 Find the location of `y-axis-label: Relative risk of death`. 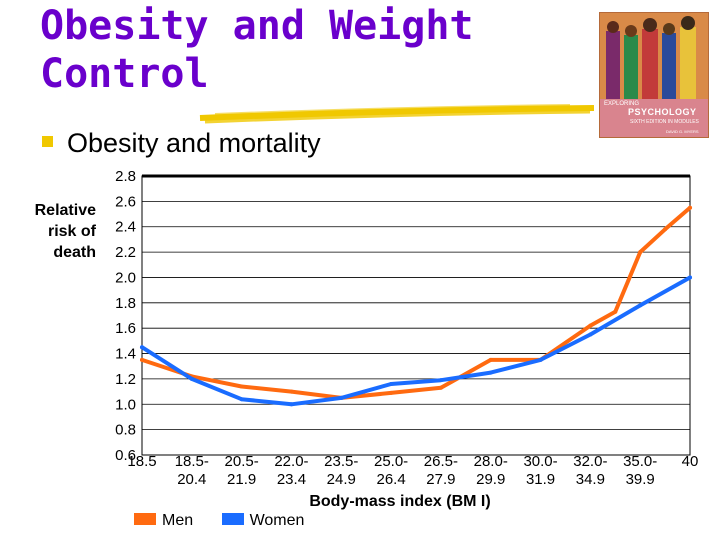

y-axis-label: Relative risk of death is located at coordinates (58, 231).